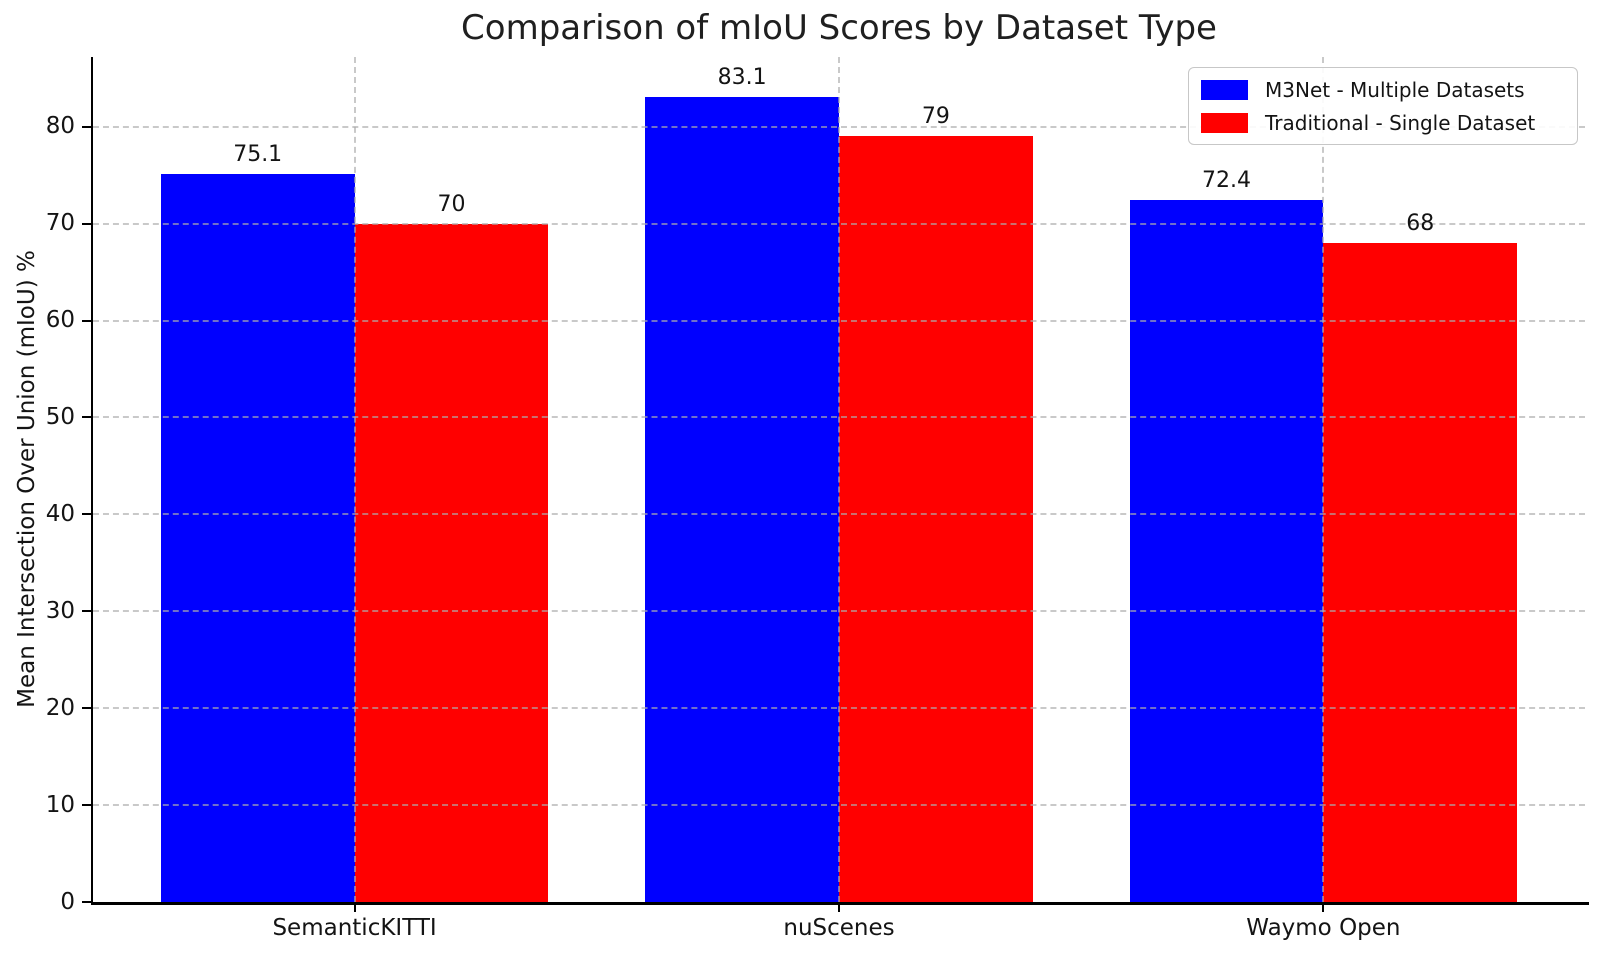 This screenshot has width=1600, height=954. I want to click on bar-value-label: 70, so click(451, 204).